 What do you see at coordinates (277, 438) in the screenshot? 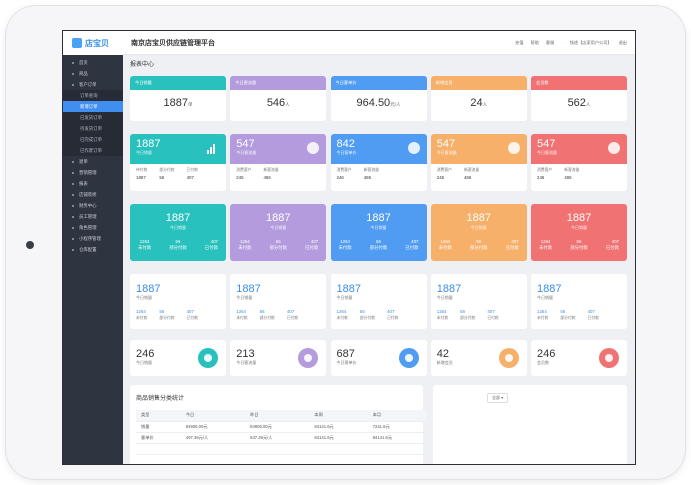
I see `table-cell: 547.36元/人` at bounding box center [277, 438].